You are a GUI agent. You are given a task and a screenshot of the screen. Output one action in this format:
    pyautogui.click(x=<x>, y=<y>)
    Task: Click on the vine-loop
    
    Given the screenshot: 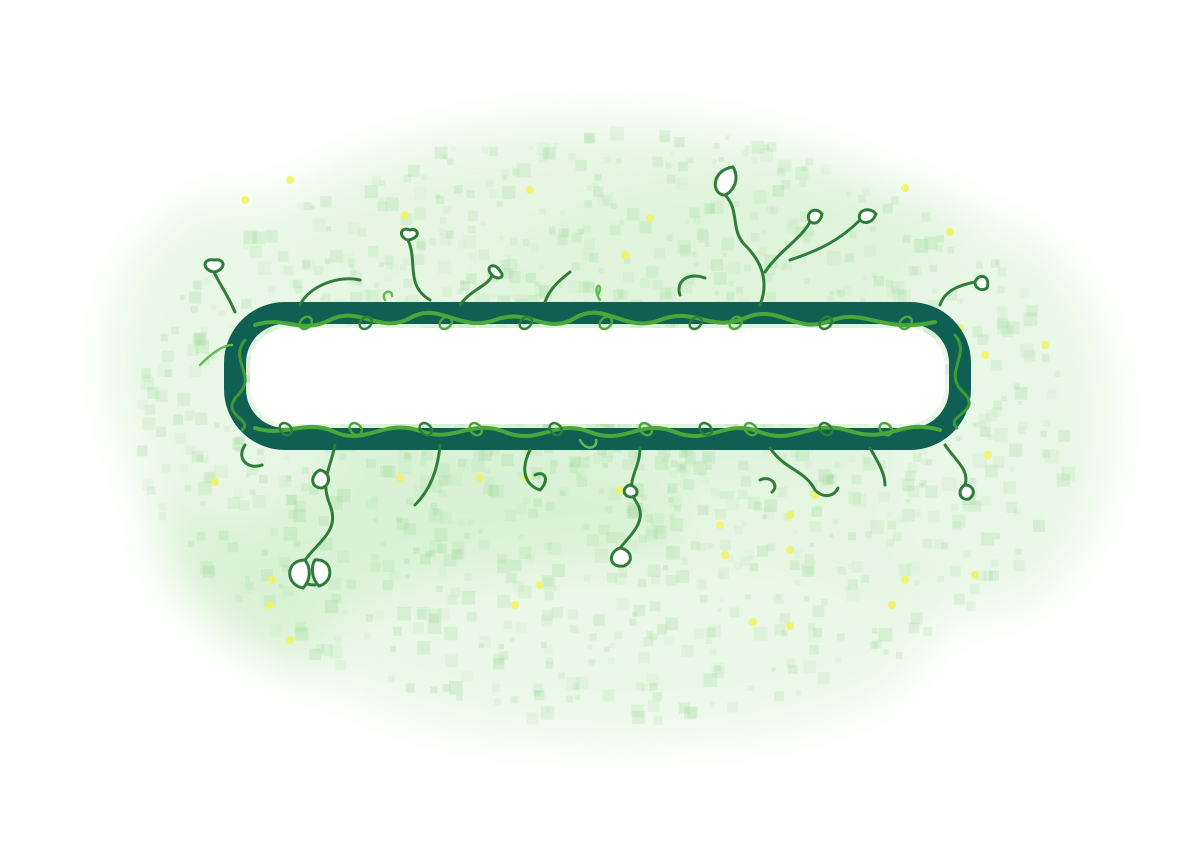 What is the action you would take?
    pyautogui.click(x=306, y=323)
    